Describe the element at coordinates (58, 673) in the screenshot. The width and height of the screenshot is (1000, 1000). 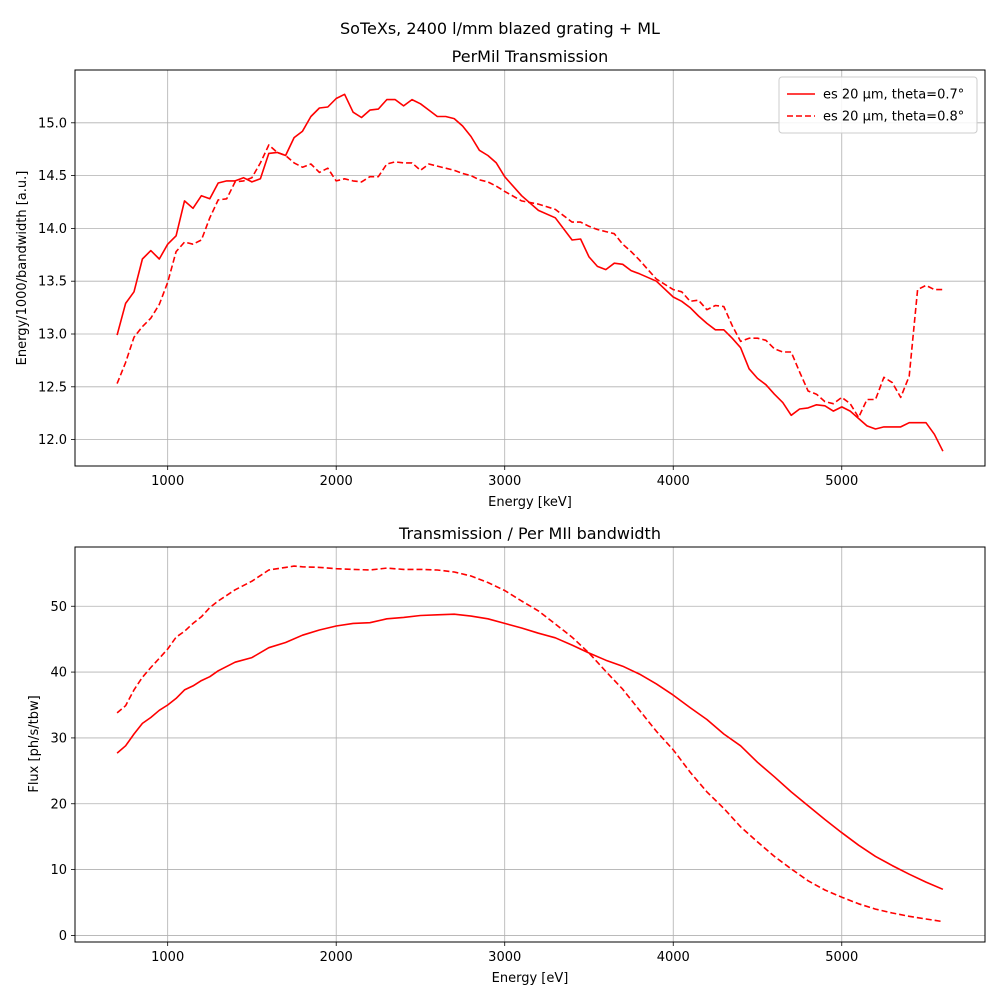
I see `flux-ytick-label: 40` at that location.